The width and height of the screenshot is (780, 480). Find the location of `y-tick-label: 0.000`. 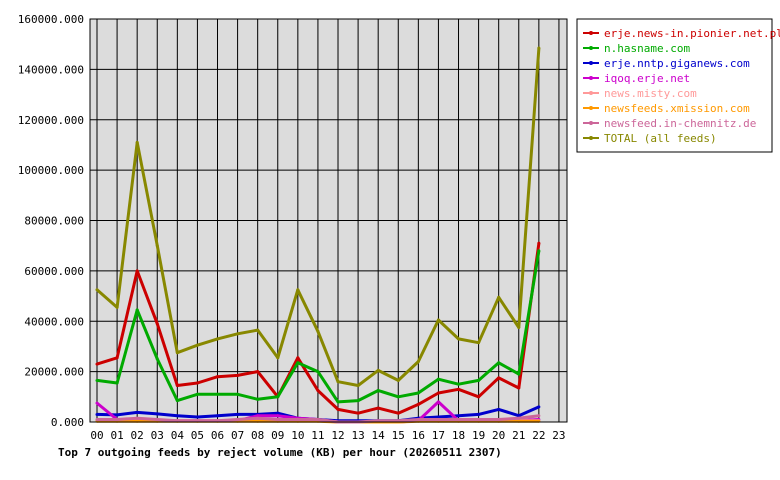

y-tick-label: 0.000 is located at coordinates (67, 422).